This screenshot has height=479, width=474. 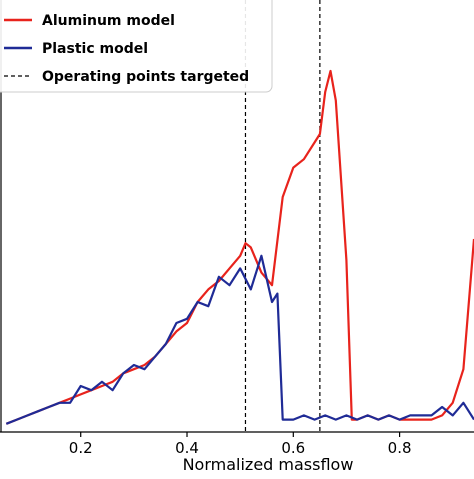 I want to click on x-tick-label: 0.2, so click(x=81, y=448).